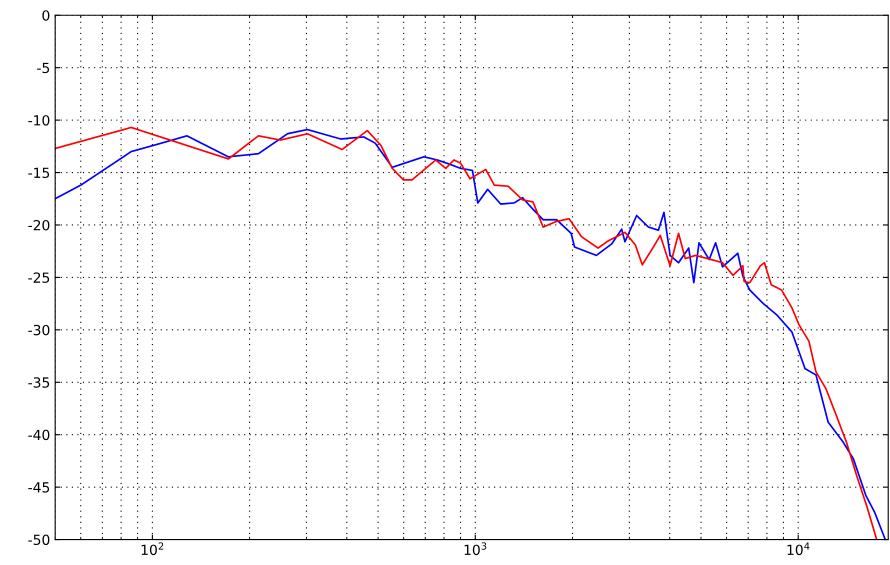 The width and height of the screenshot is (890, 565). Describe the element at coordinates (46, 15) in the screenshot. I see `y-tick-label: 0` at that location.